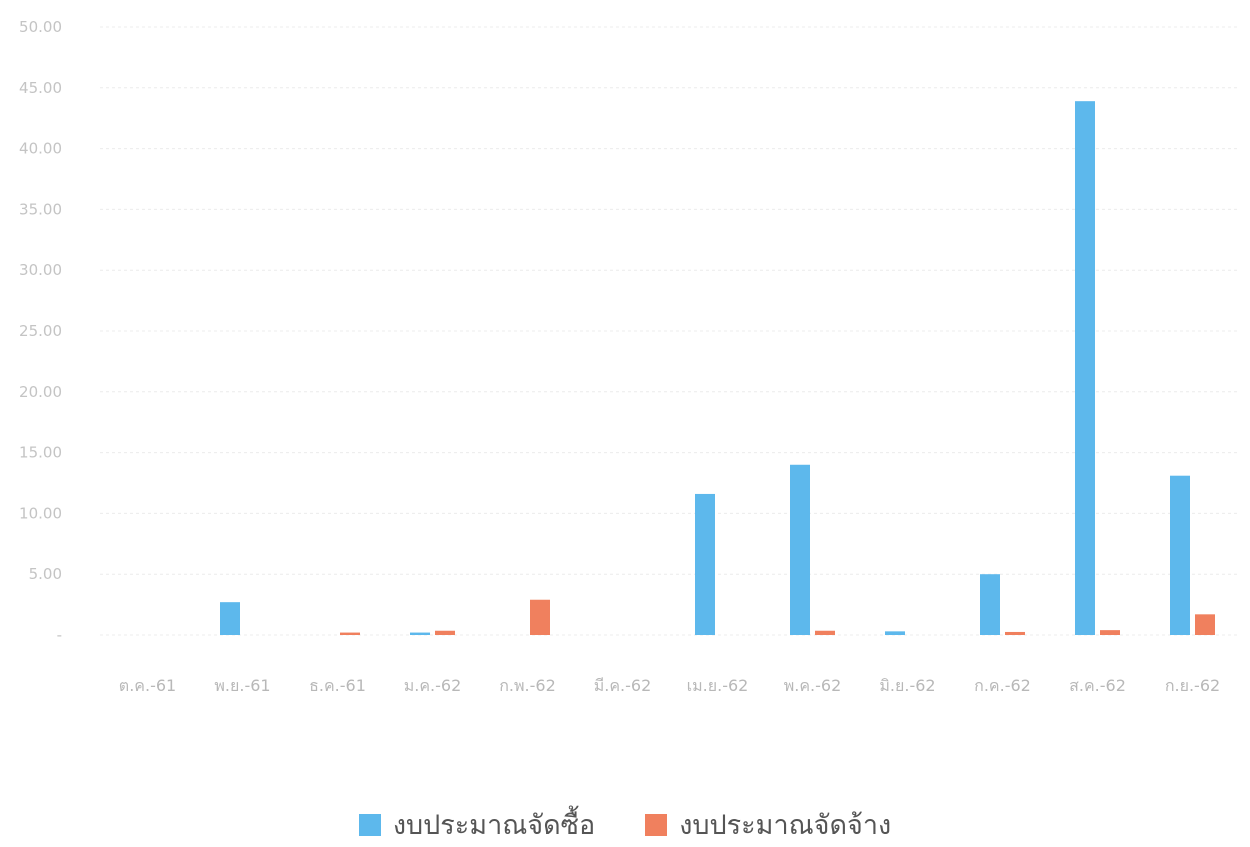 This screenshot has width=1250, height=847. I want to click on legend-label-hire: งบประมาณจัดจ้าง, so click(785, 825).